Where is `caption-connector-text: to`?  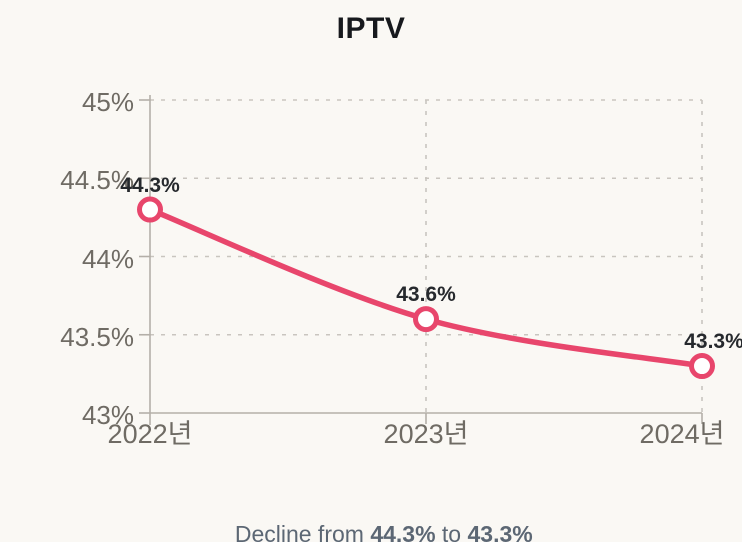 caption-connector-text: to is located at coordinates (451, 531).